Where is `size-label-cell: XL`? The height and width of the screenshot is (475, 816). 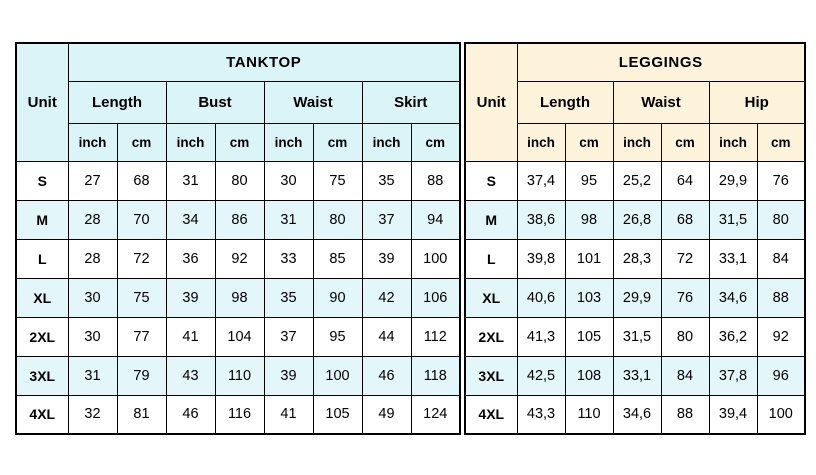
size-label-cell: XL is located at coordinates (42, 297).